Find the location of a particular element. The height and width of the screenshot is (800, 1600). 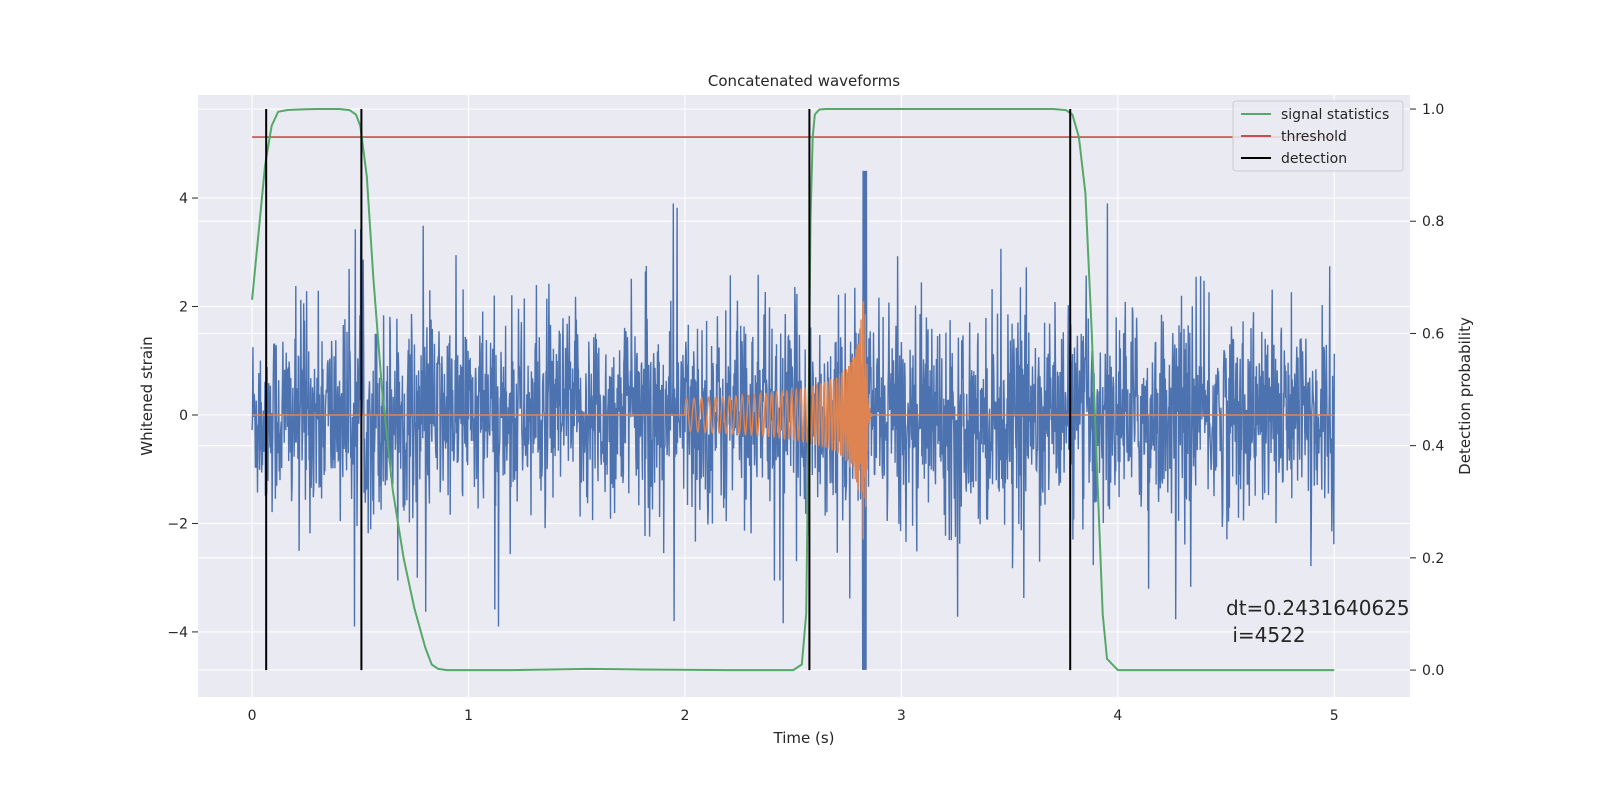

legend-label: signal statistics is located at coordinates (1335, 115).